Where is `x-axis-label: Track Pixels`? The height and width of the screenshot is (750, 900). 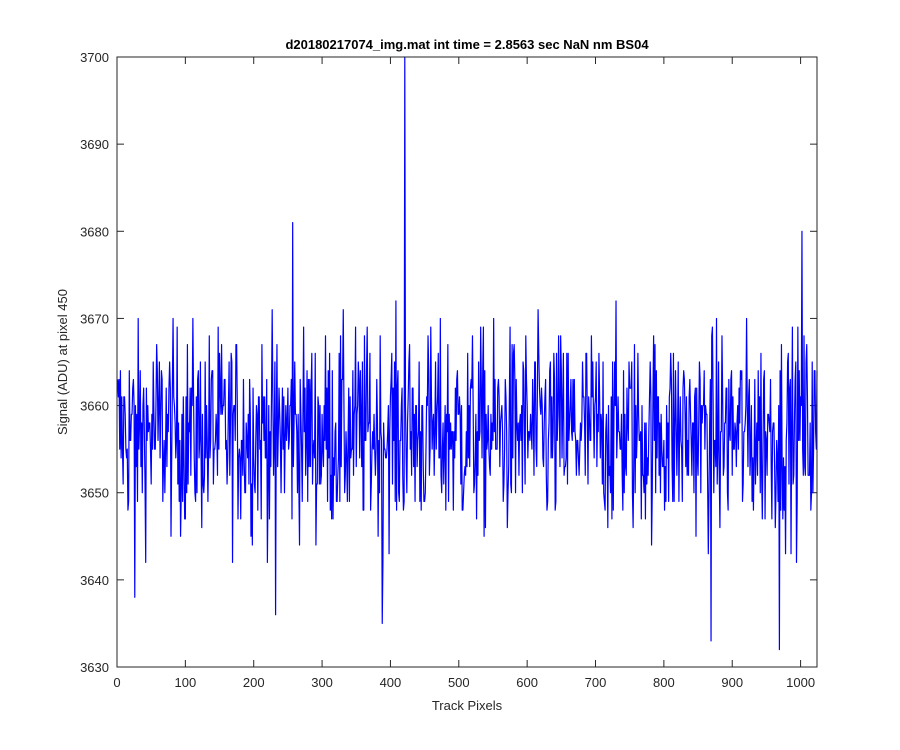
x-axis-label: Track Pixels is located at coordinates (467, 705).